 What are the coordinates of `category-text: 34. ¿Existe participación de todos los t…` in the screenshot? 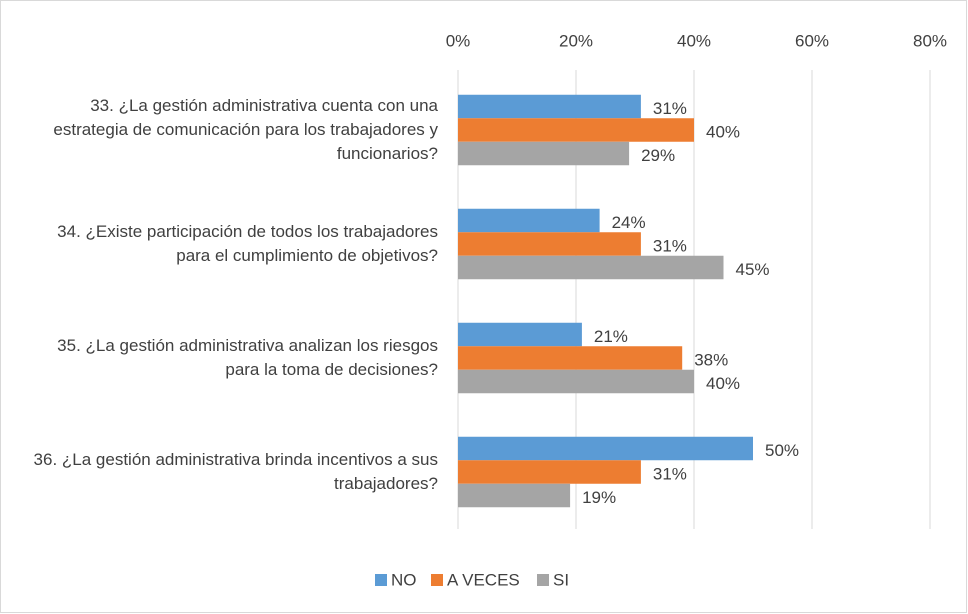 It's located at (247, 243).